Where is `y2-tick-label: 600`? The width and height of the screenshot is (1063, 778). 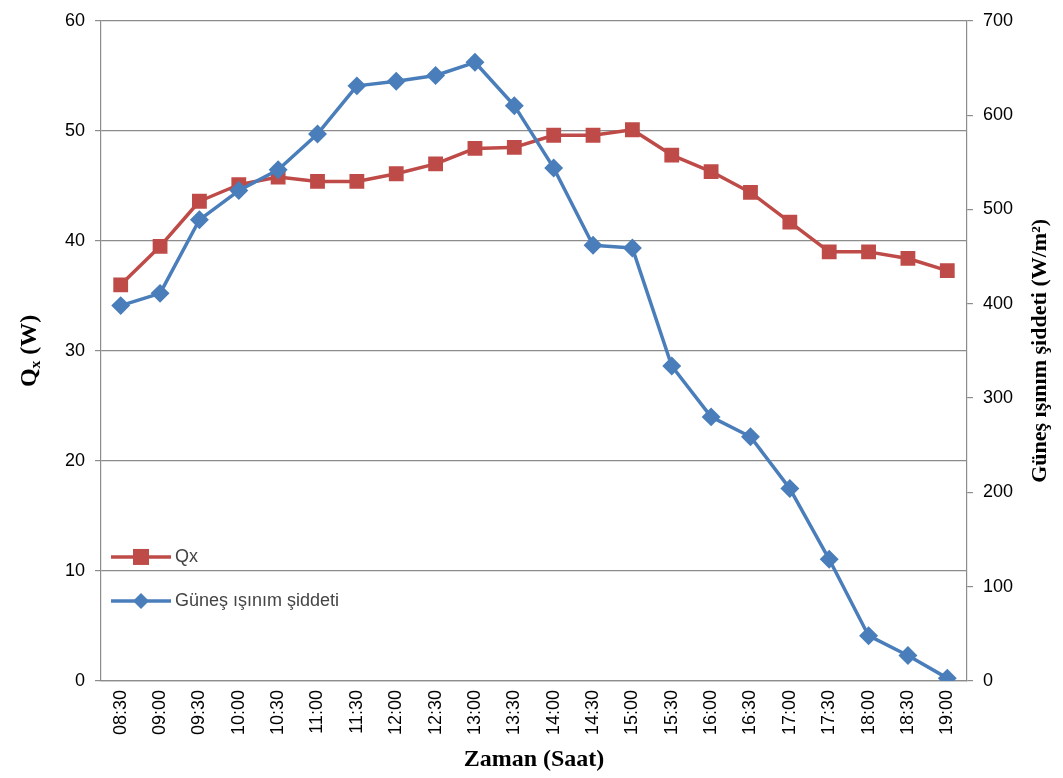
y2-tick-label: 600 is located at coordinates (998, 114).